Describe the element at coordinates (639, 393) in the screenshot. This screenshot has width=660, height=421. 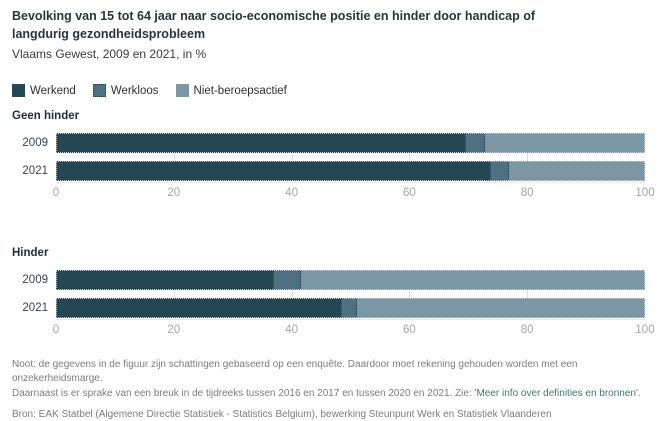
I see `footnote-line-2-period: .` at that location.